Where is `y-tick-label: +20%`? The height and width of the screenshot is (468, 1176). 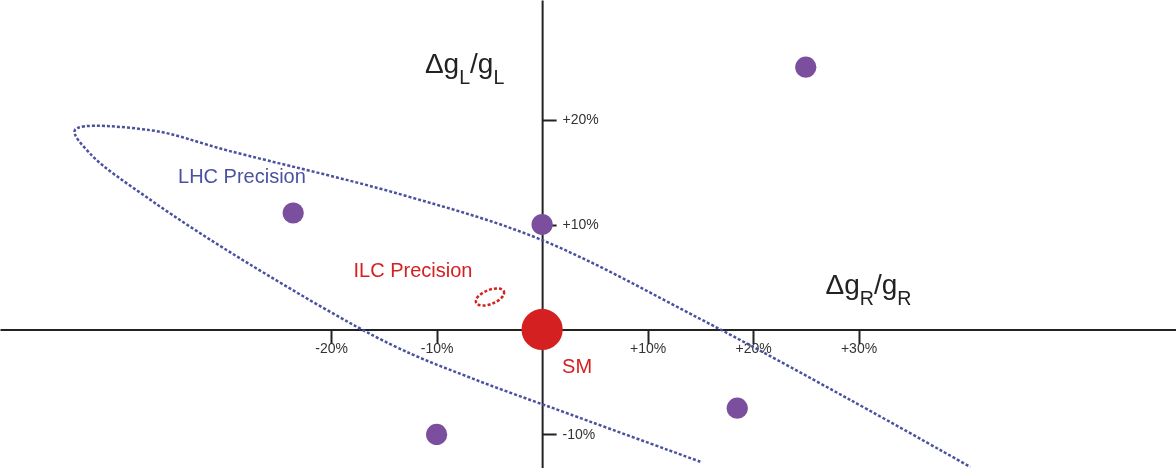
y-tick-label: +20% is located at coordinates (580, 119).